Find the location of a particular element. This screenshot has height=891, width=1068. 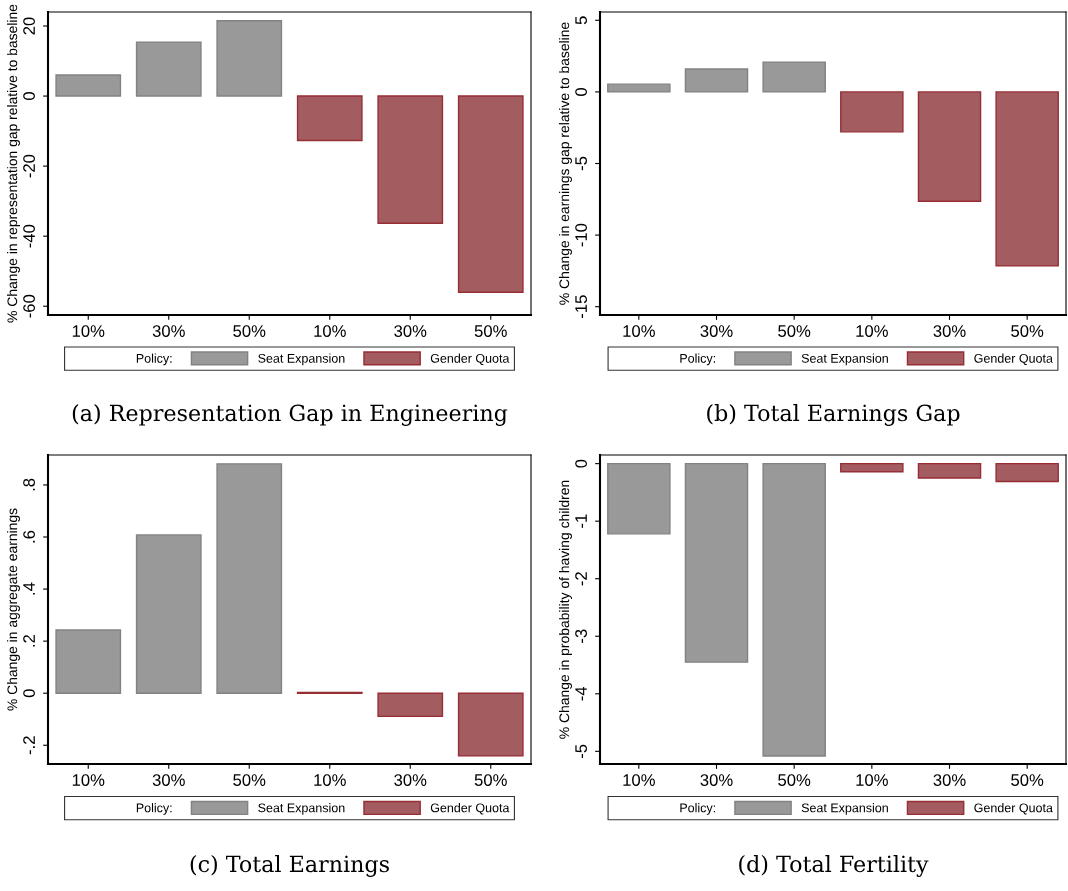

y-axis-title: % Change in earnings gap relative to baseline is located at coordinates (565, 163).